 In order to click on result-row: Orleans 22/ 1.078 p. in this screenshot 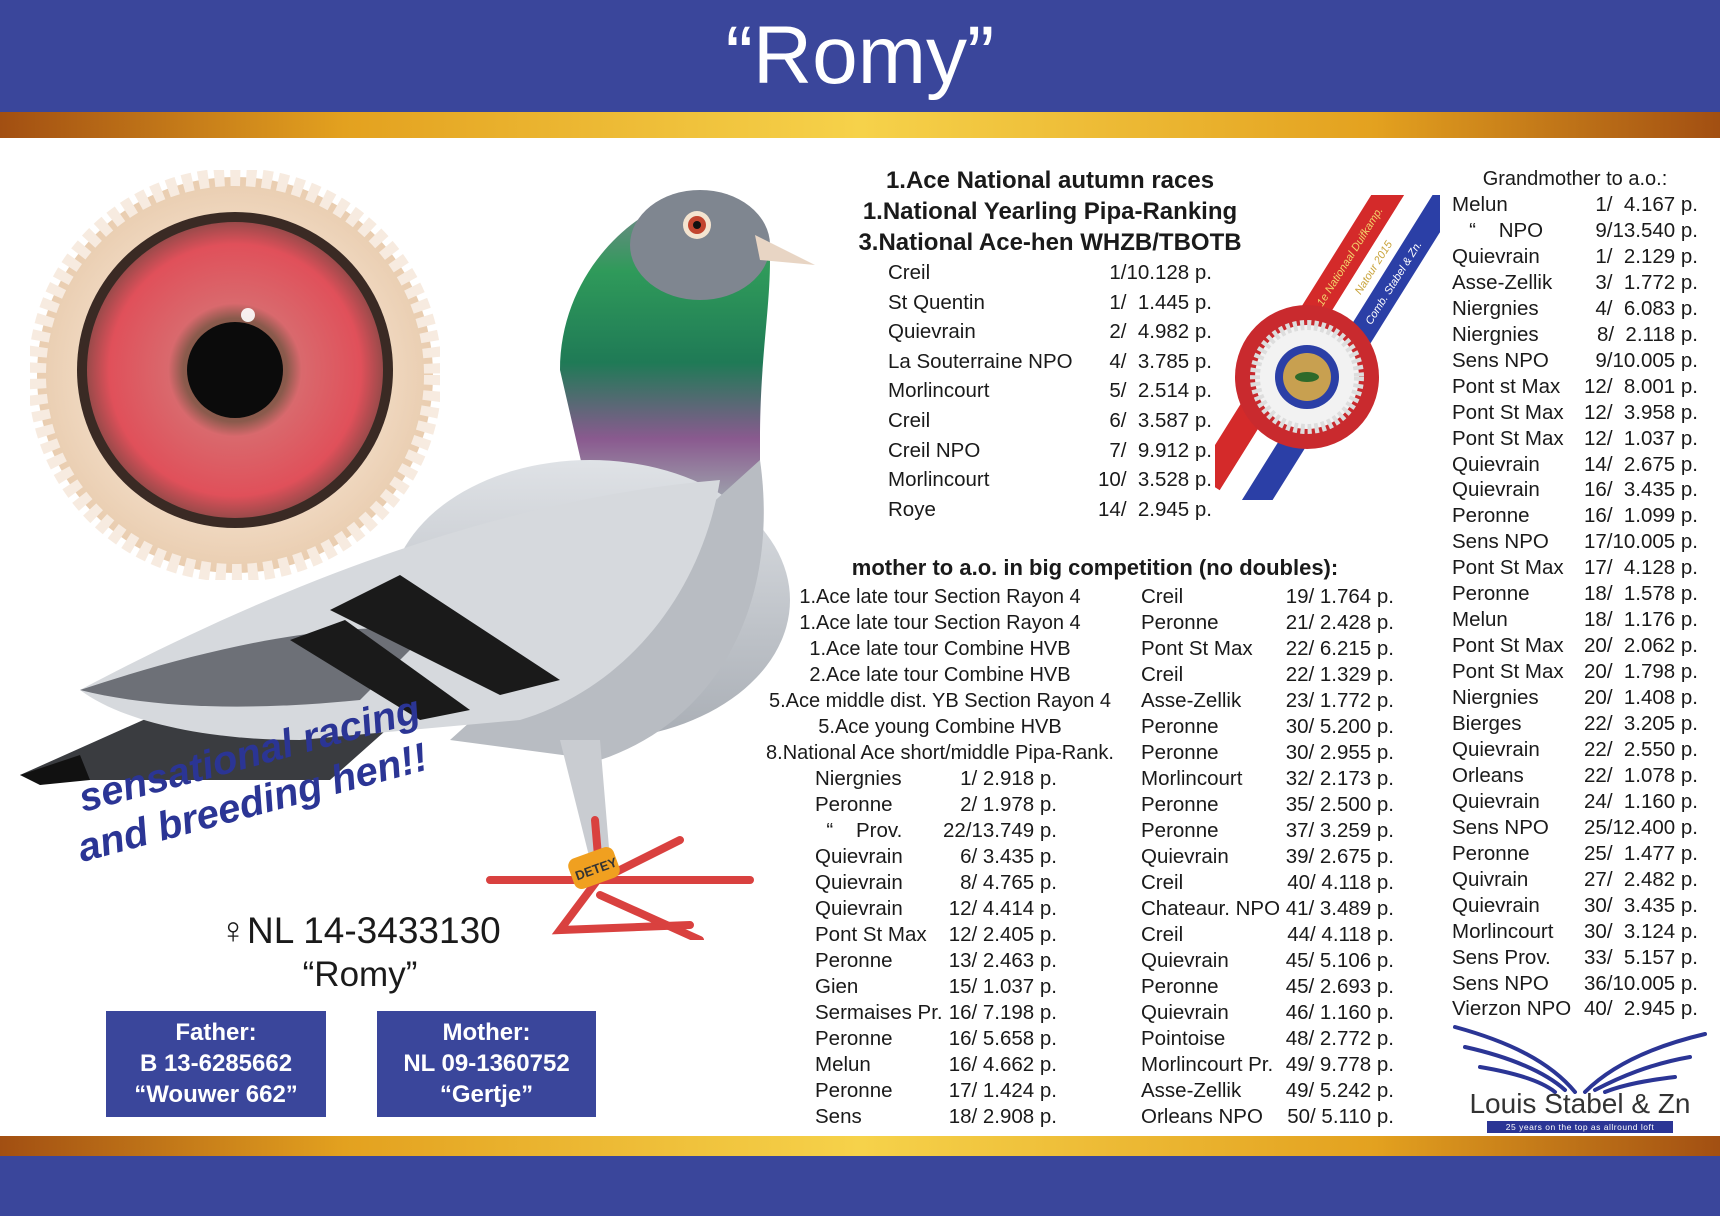, I will do `click(1575, 776)`.